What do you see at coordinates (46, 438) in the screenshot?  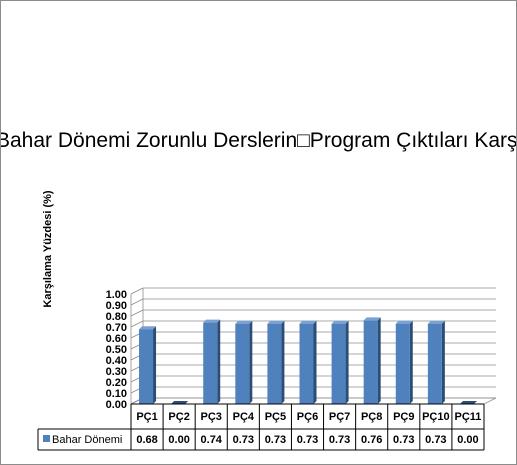 I see `legend-key` at bounding box center [46, 438].